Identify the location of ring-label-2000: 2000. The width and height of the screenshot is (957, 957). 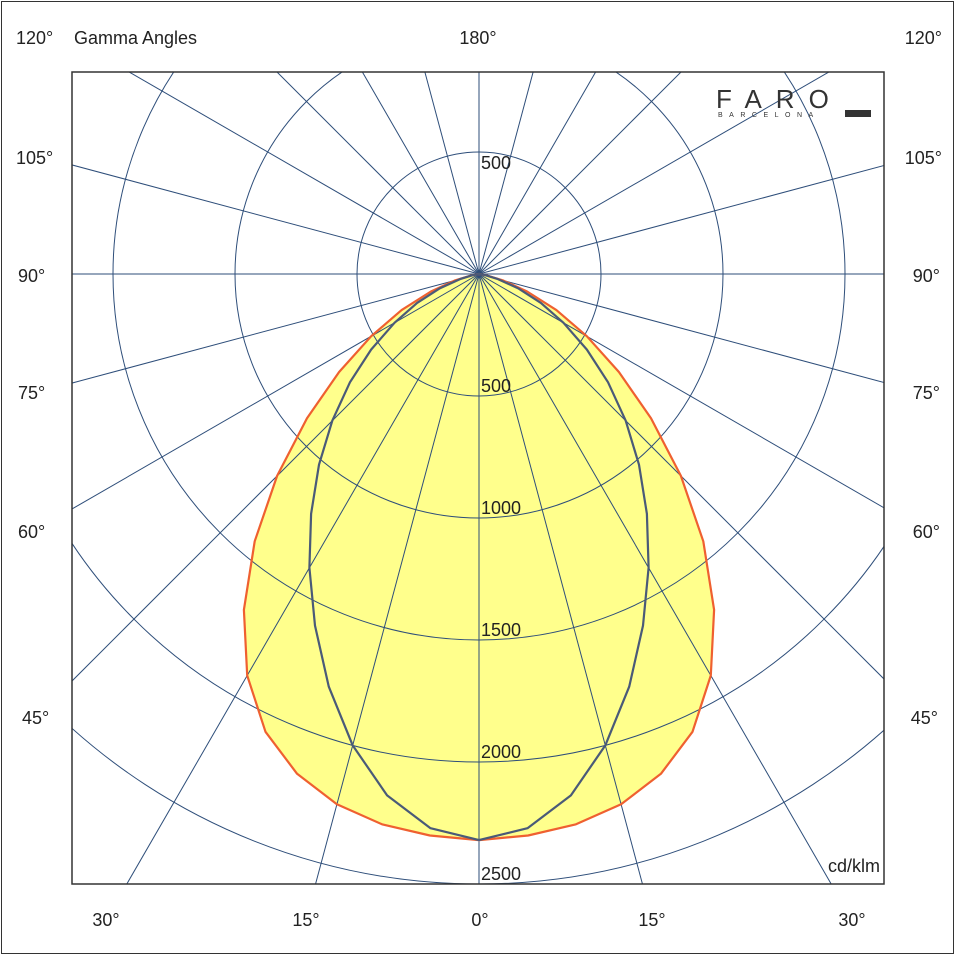
(501, 752).